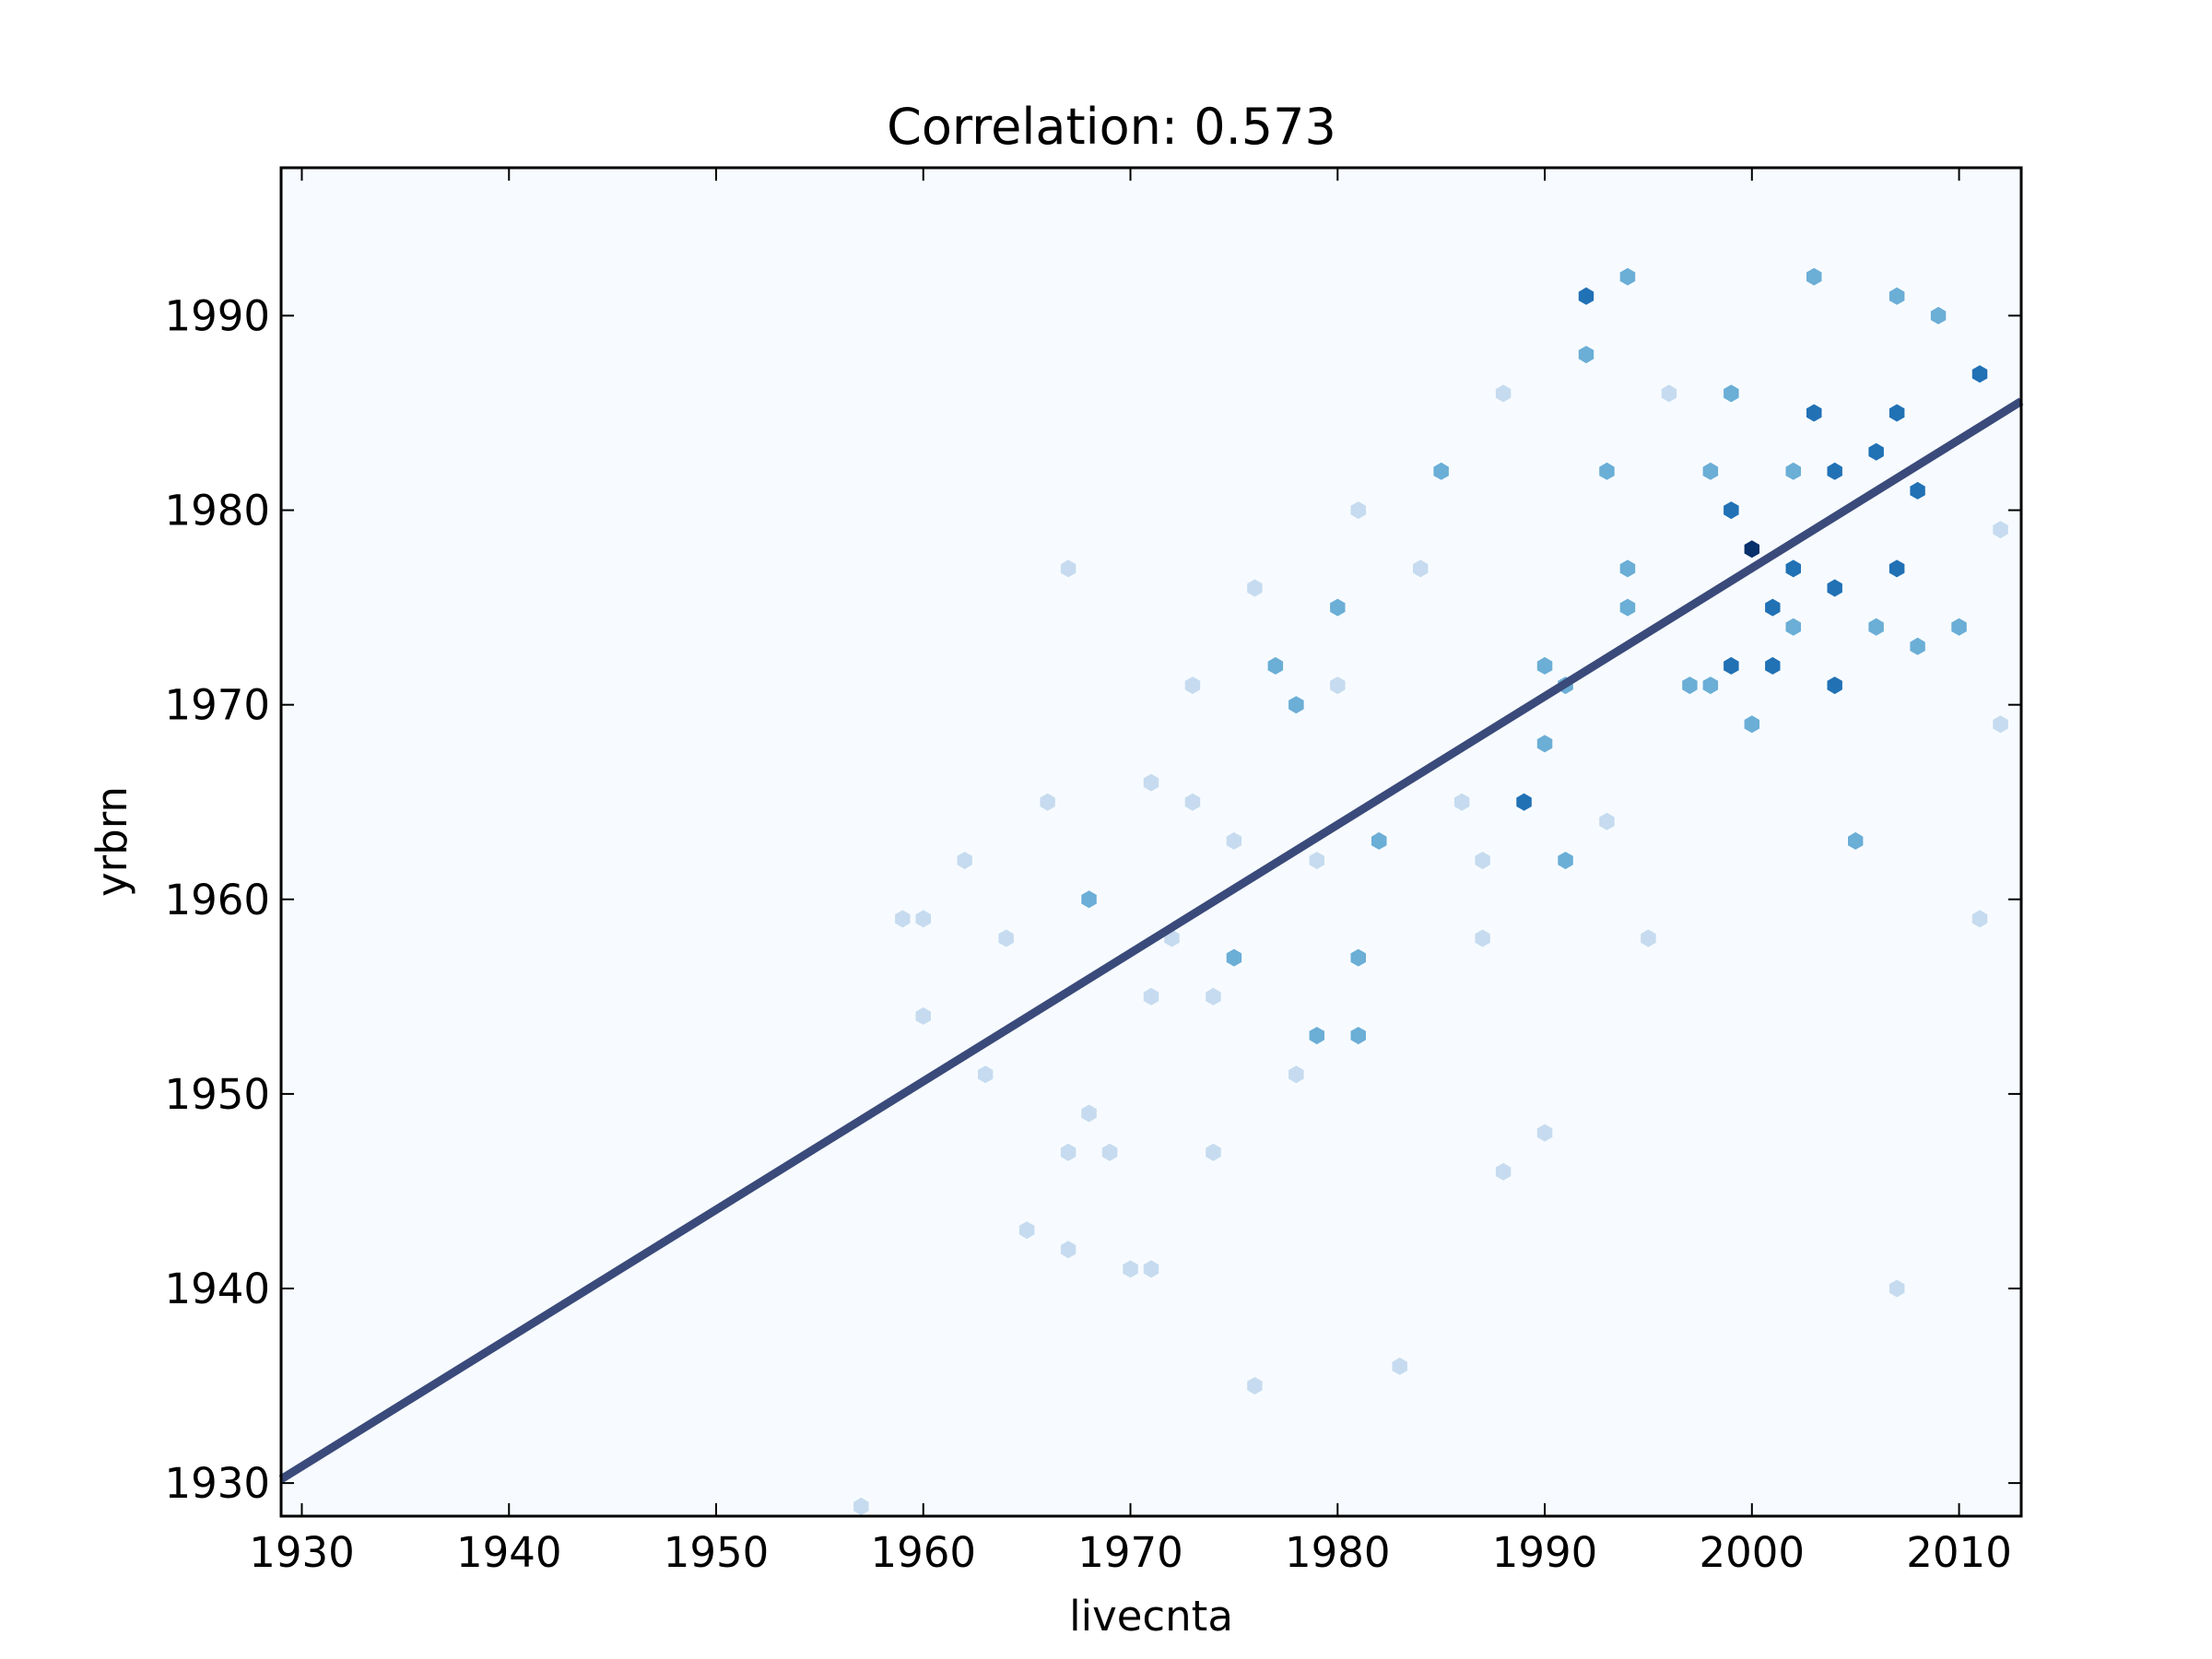 The image size is (2212, 1659). Describe the element at coordinates (717, 1552) in the screenshot. I see `x-tick-label: 1950` at that location.